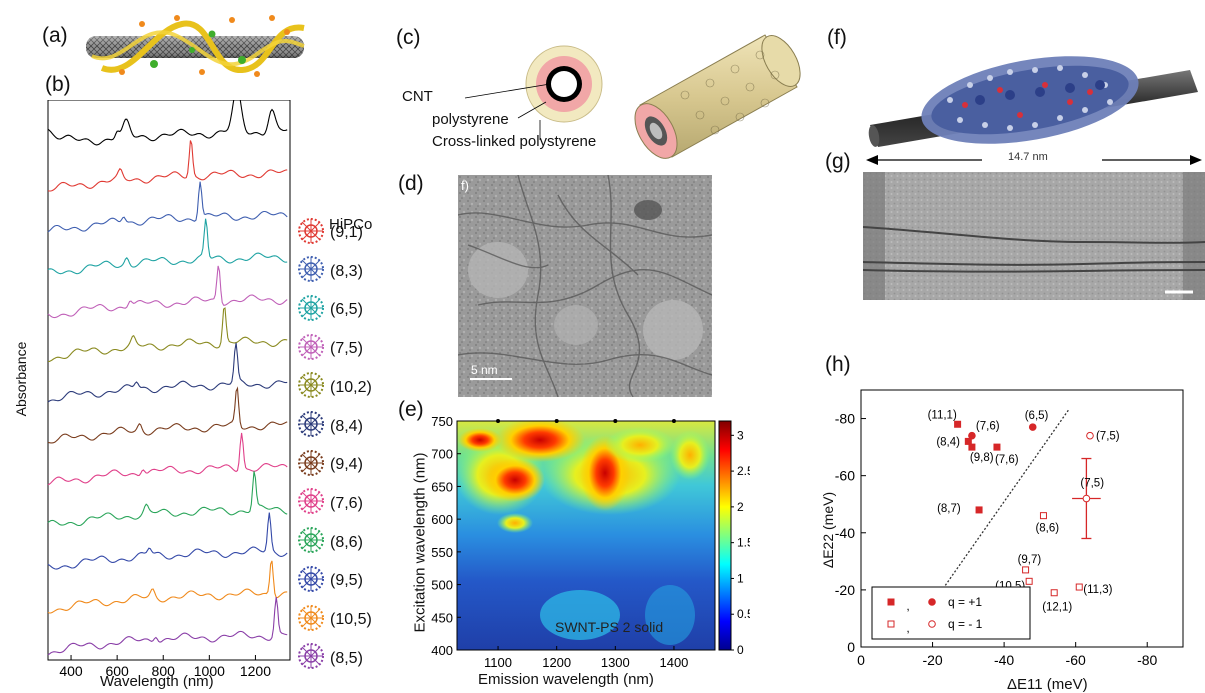  I want to click on panel-label-f: (f), so click(837, 38).